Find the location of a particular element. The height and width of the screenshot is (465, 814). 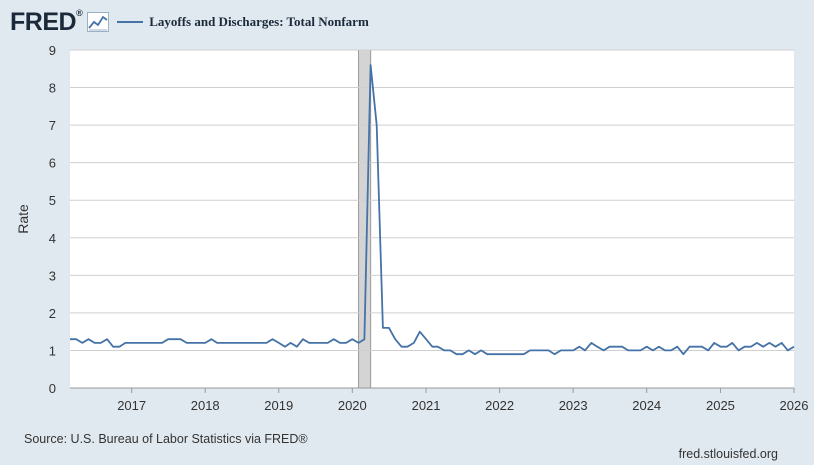

x-tick-label: 2025 is located at coordinates (720, 405).